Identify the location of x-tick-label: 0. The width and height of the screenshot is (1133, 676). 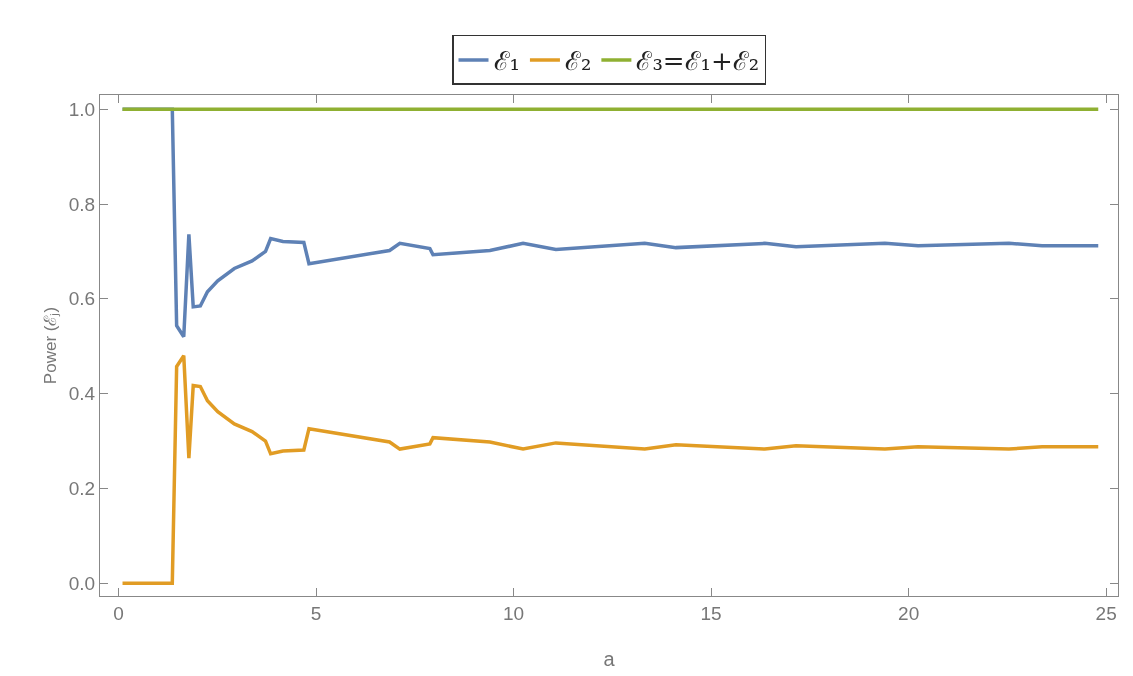
(118, 613).